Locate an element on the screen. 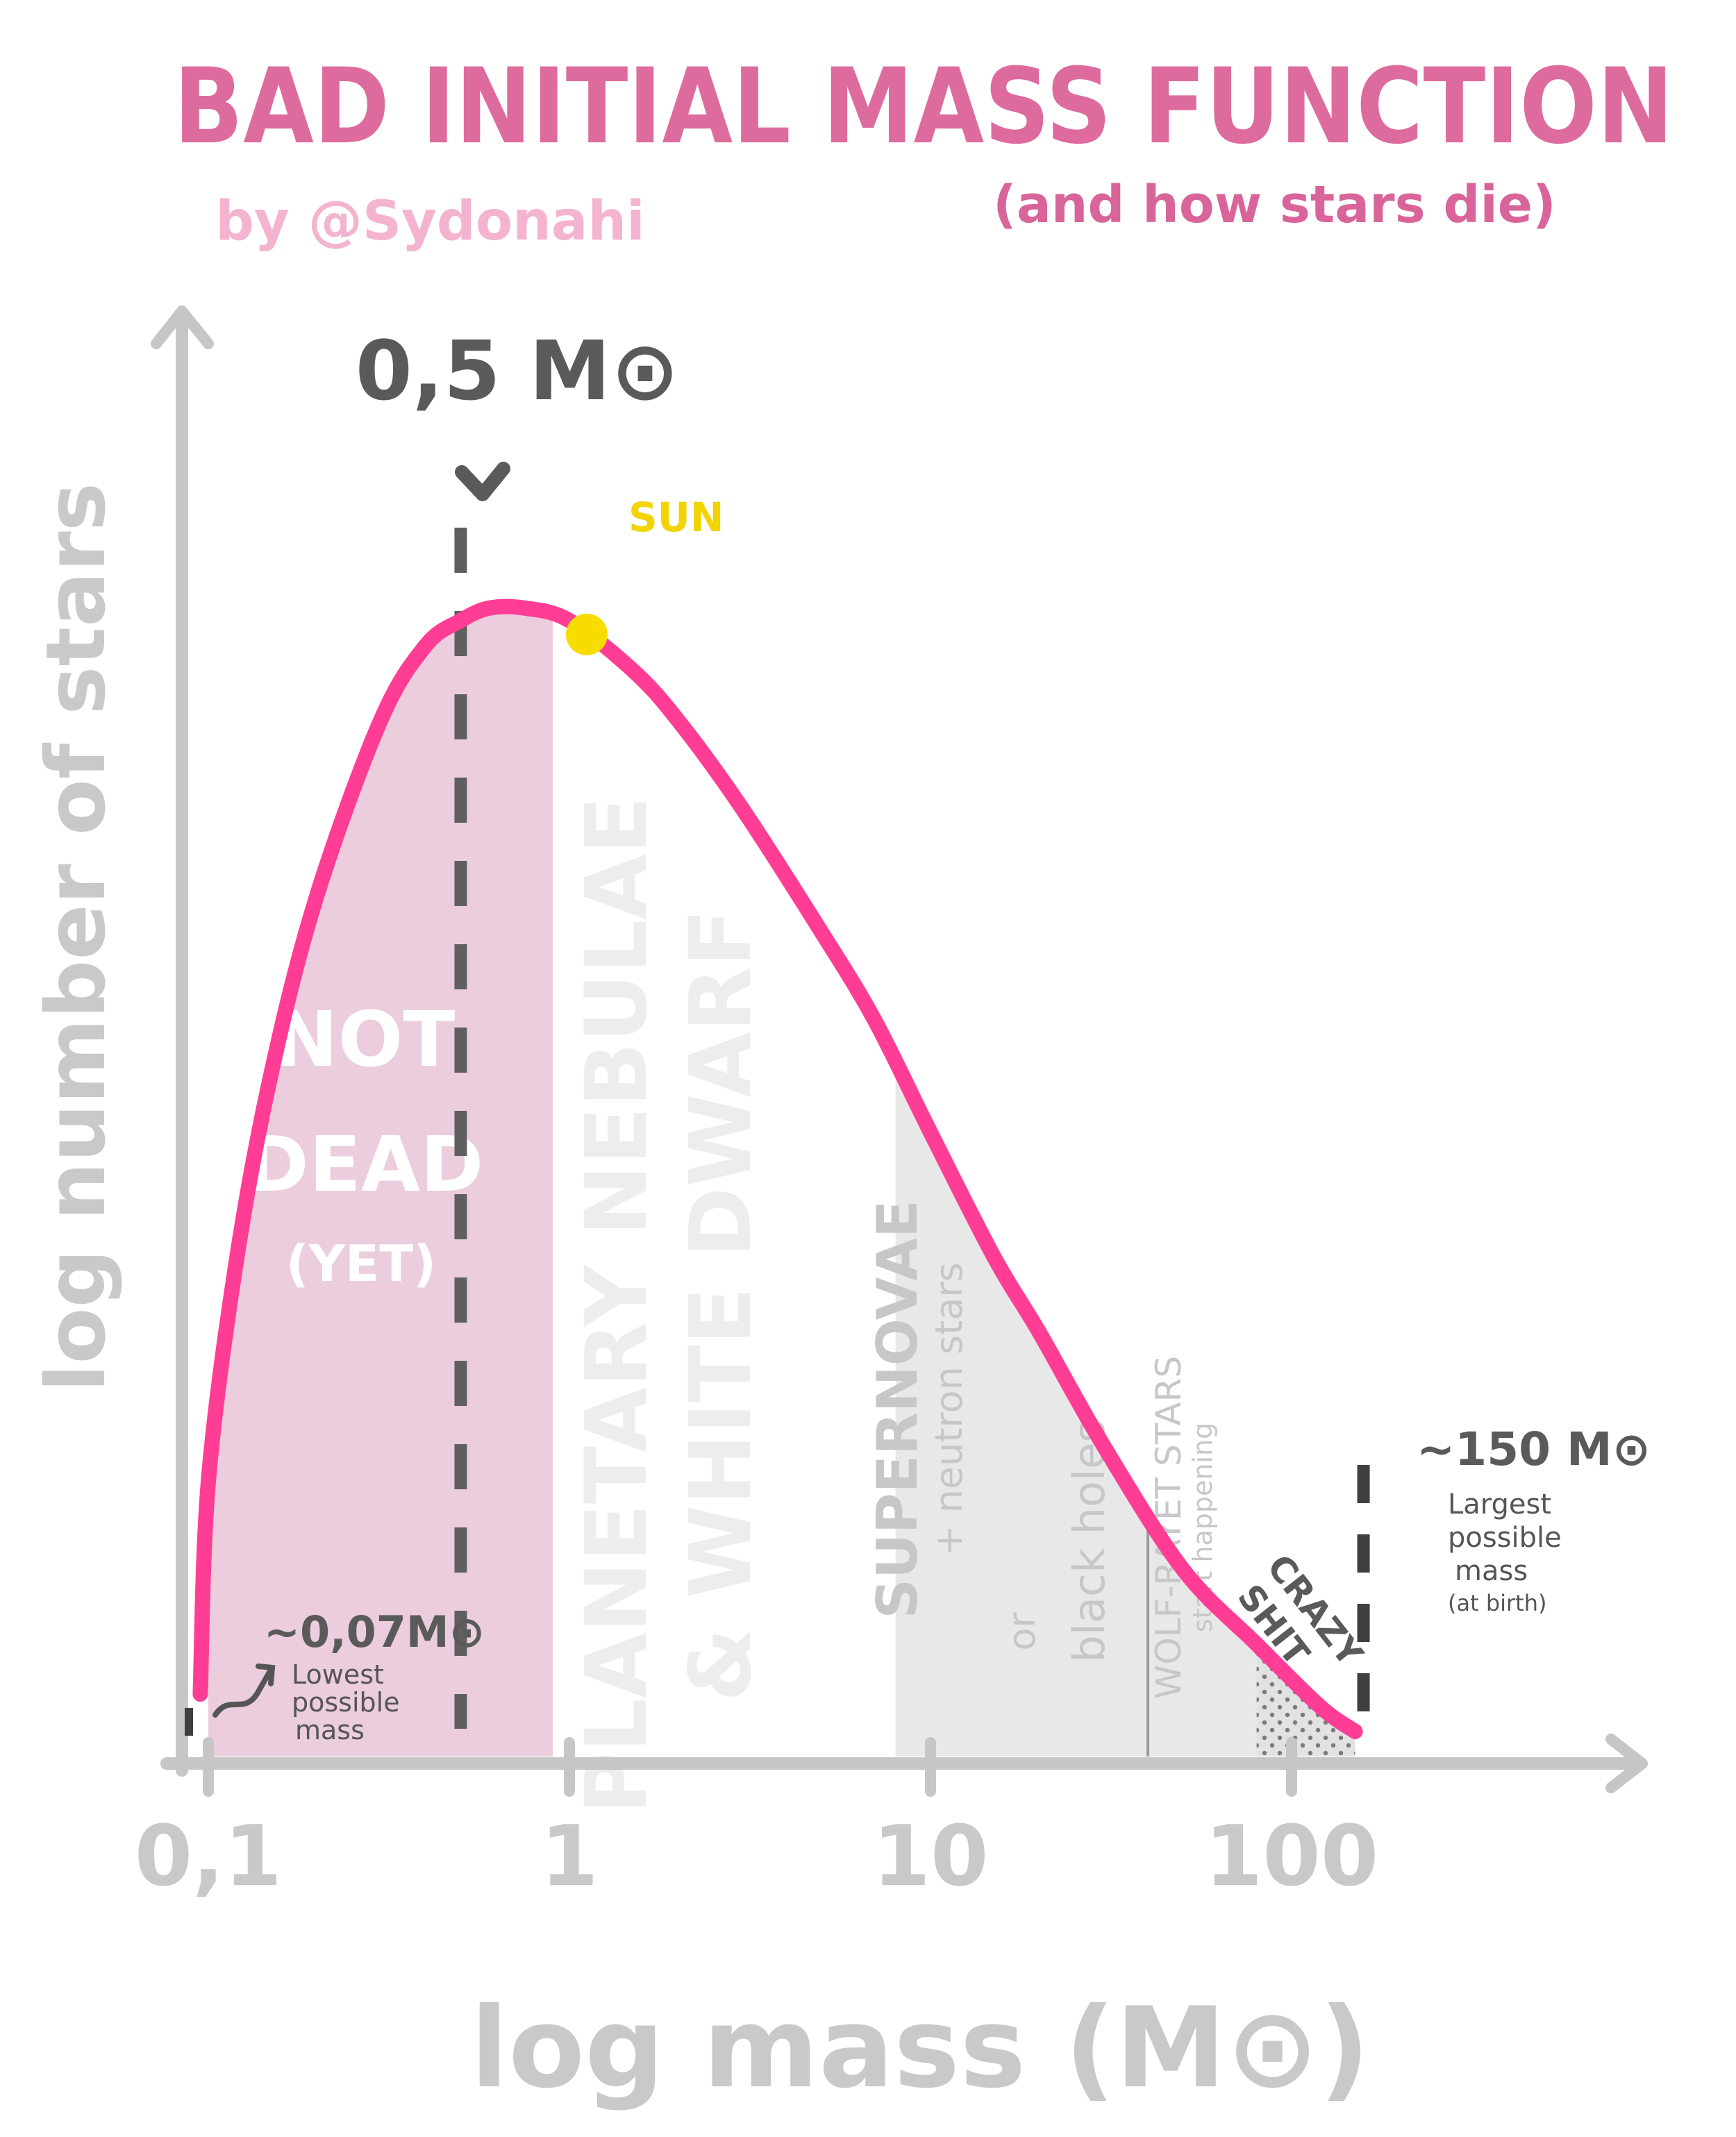  high-mass-value: ~150 M⊙ is located at coordinates (1534, 1449).